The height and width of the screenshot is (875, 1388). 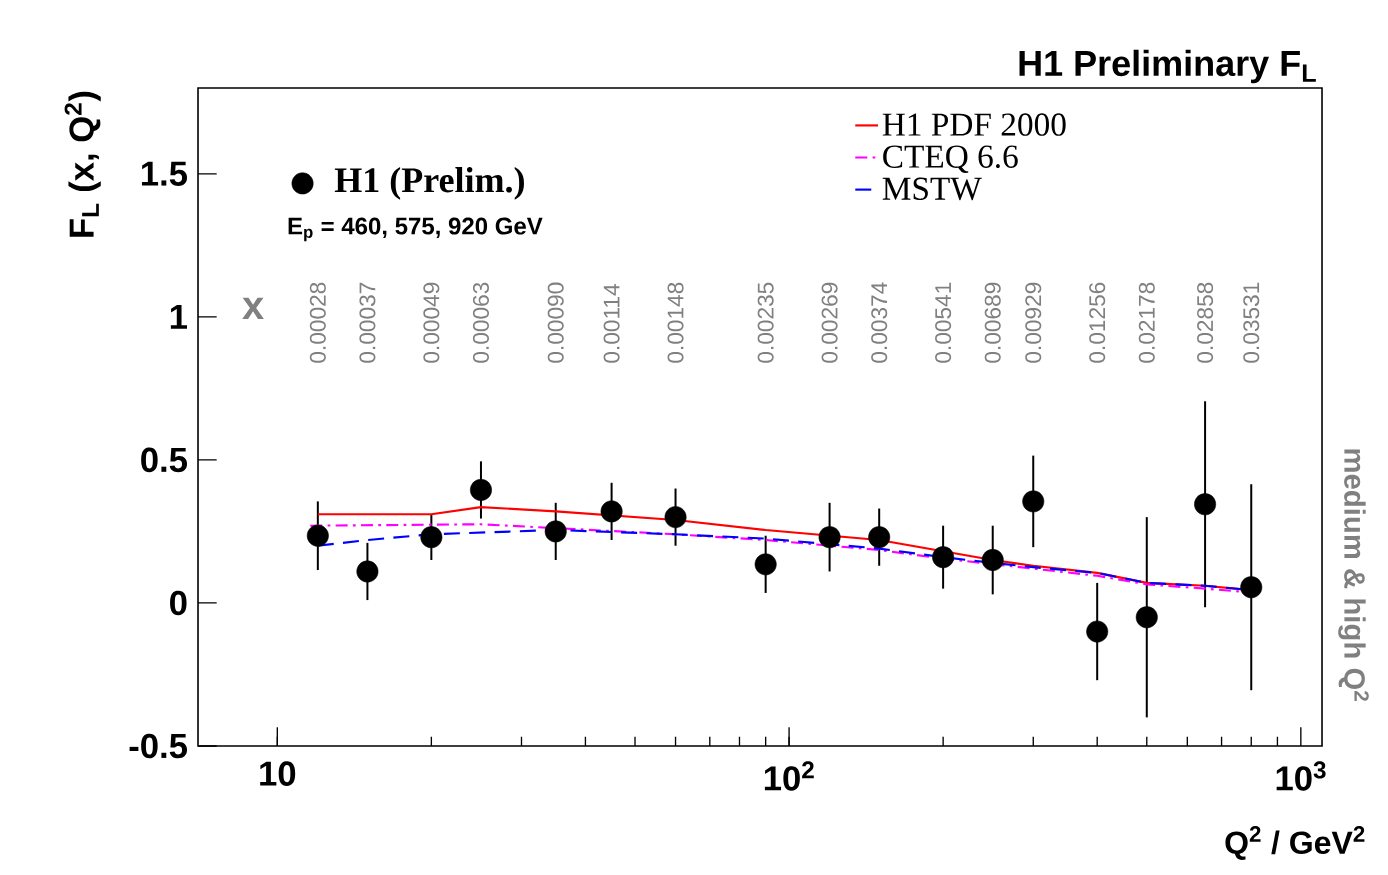 I want to click on legend-label: H1 PDF 2000, so click(x=974, y=125).